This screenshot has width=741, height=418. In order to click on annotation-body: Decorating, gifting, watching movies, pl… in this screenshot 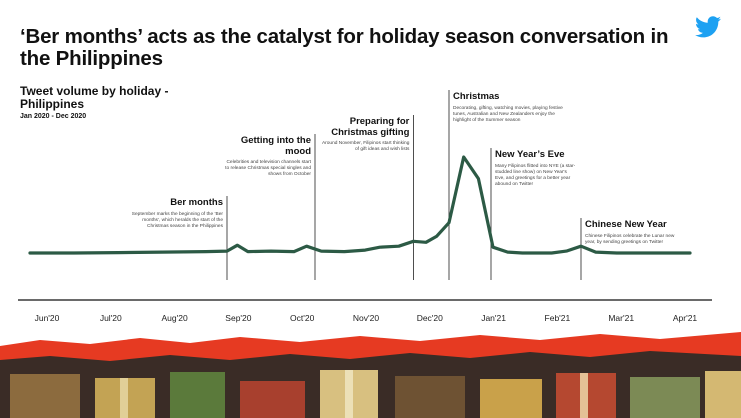, I will do `click(508, 114)`.